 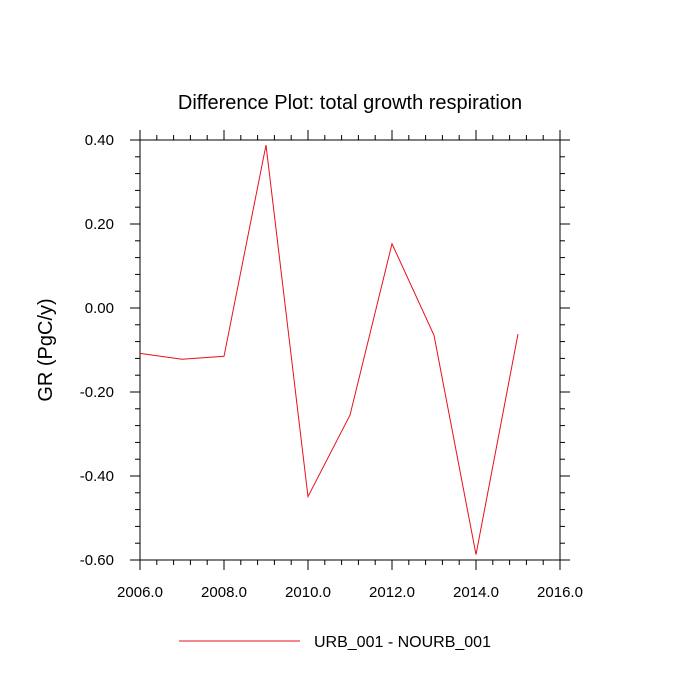 I want to click on legend: URB_001 - NOURB_001, so click(x=335, y=642).